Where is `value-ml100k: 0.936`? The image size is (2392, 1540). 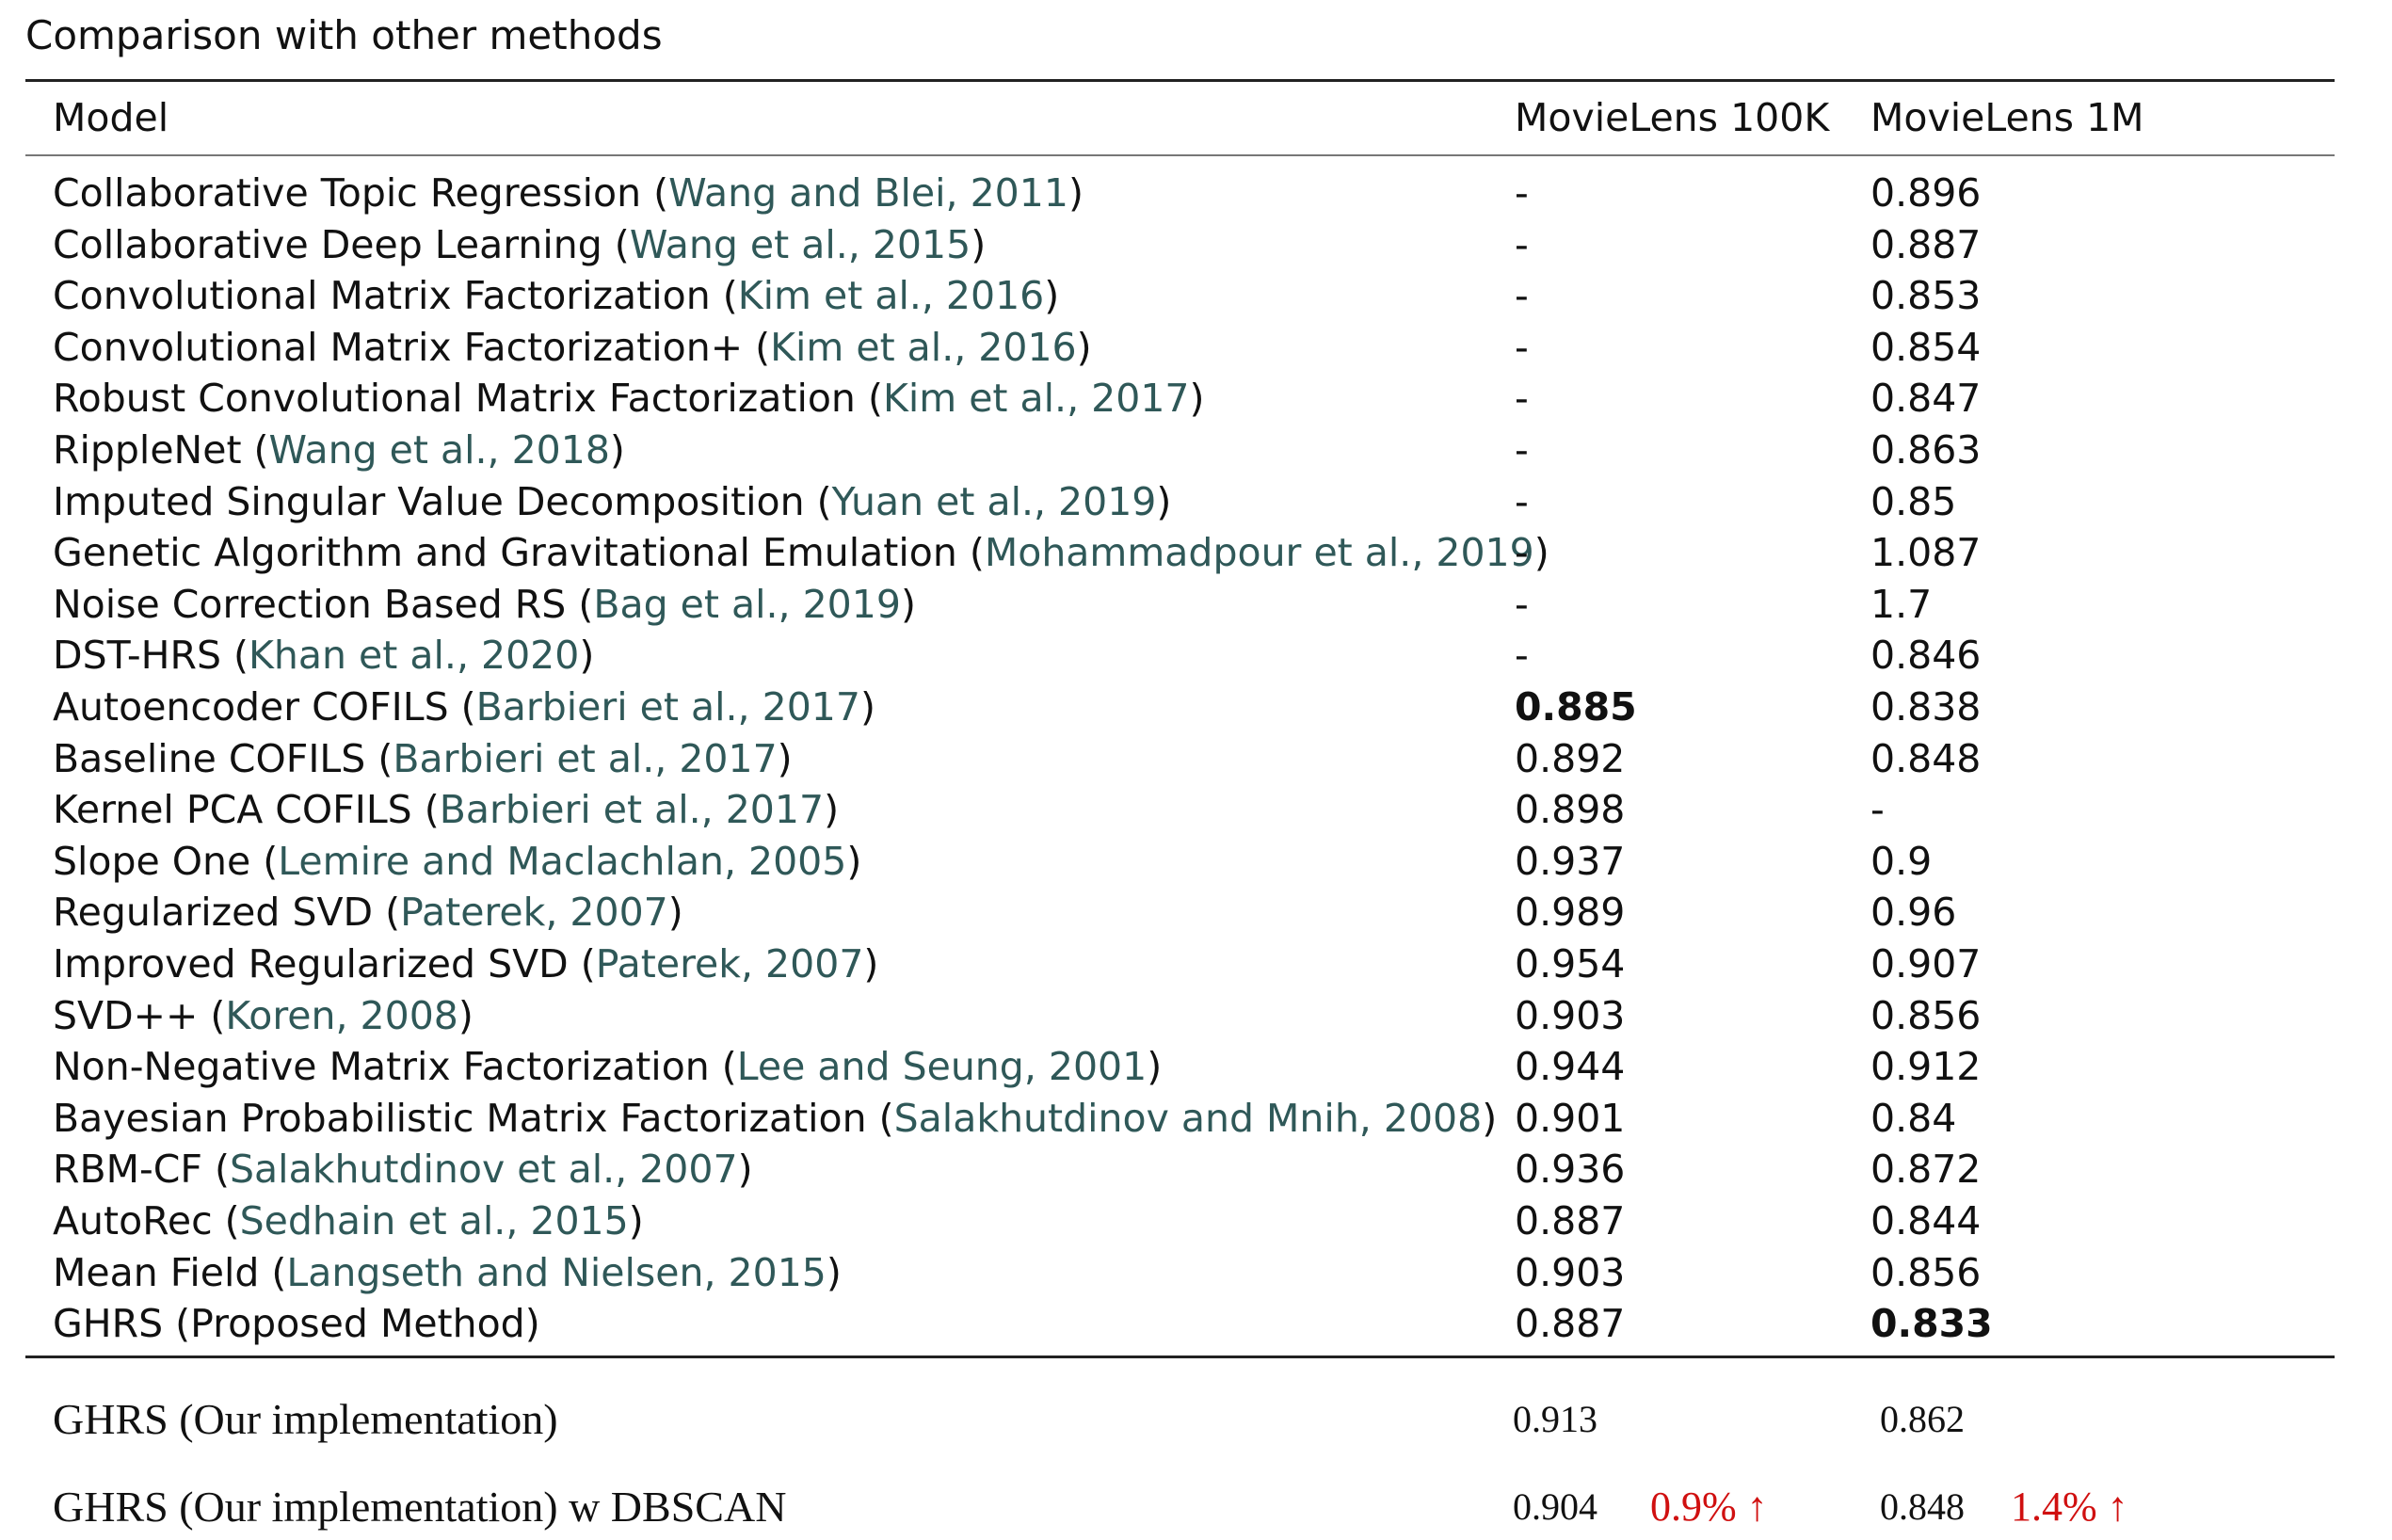
value-ml100k: 0.936 is located at coordinates (1570, 1169).